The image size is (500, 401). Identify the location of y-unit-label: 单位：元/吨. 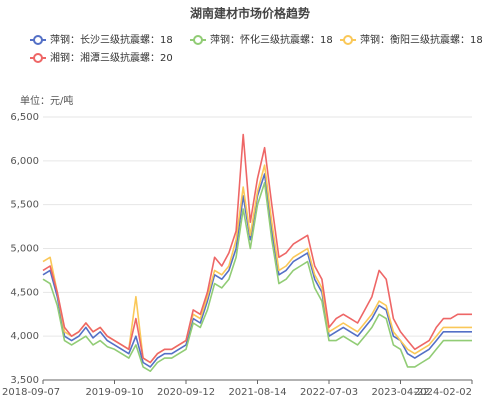
(46, 100).